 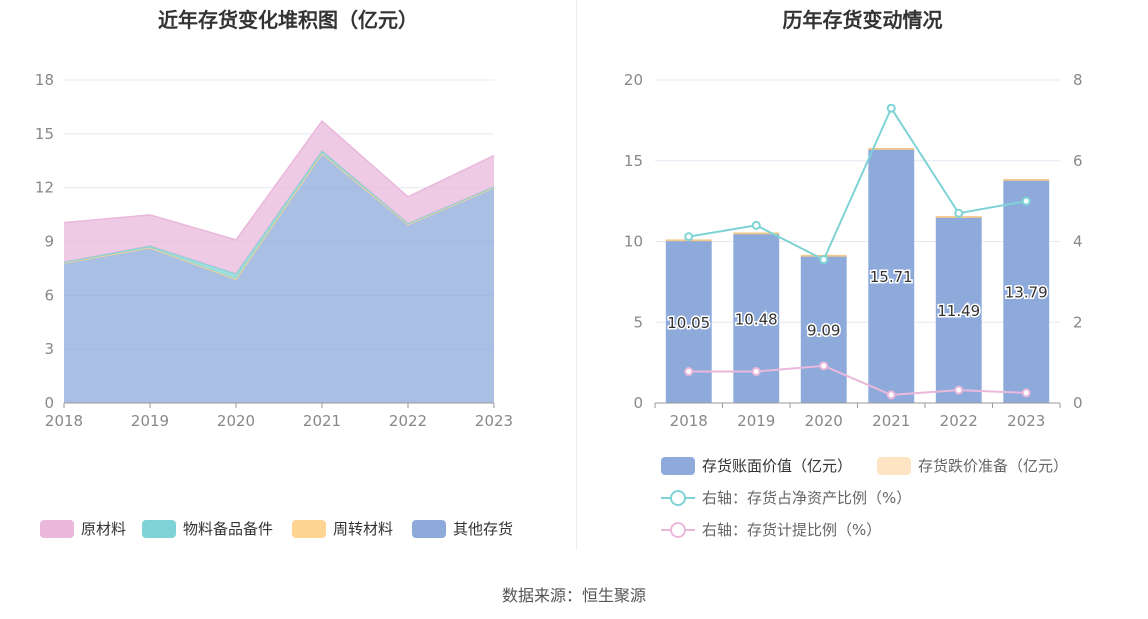 What do you see at coordinates (638, 322) in the screenshot?
I see `y-left-tick-label-1: 5` at bounding box center [638, 322].